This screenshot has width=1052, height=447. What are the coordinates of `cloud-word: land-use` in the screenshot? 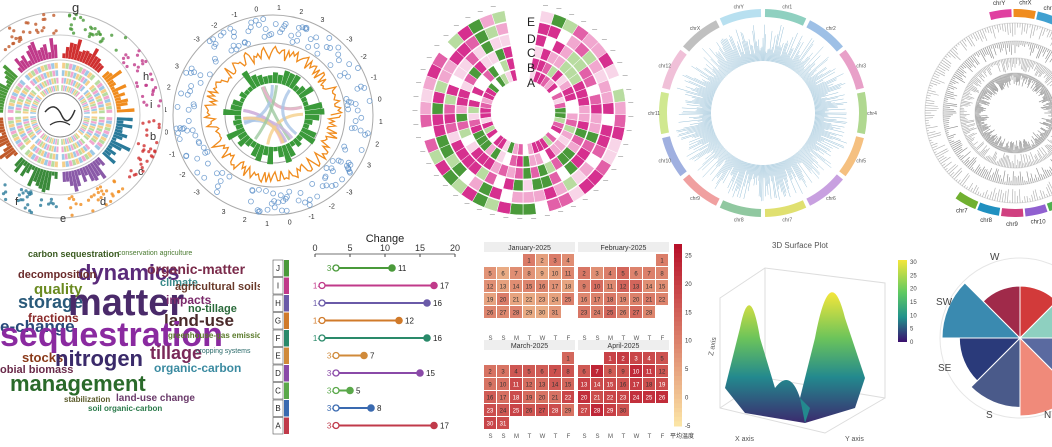 It's located at (199, 320).